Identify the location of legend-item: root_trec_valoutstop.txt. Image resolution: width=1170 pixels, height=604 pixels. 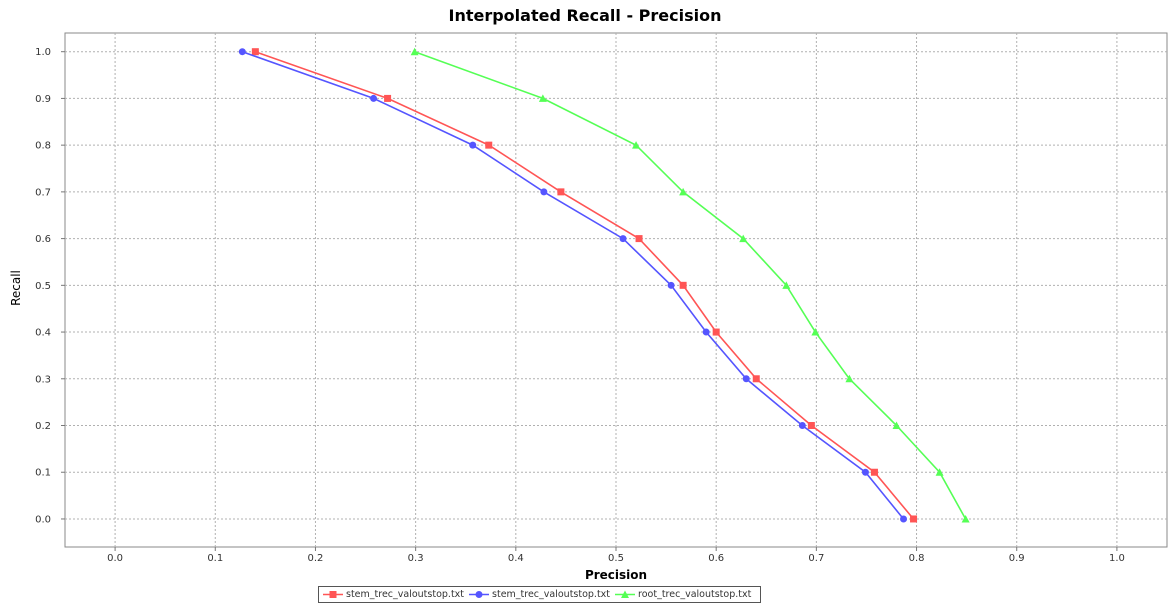
(683, 594).